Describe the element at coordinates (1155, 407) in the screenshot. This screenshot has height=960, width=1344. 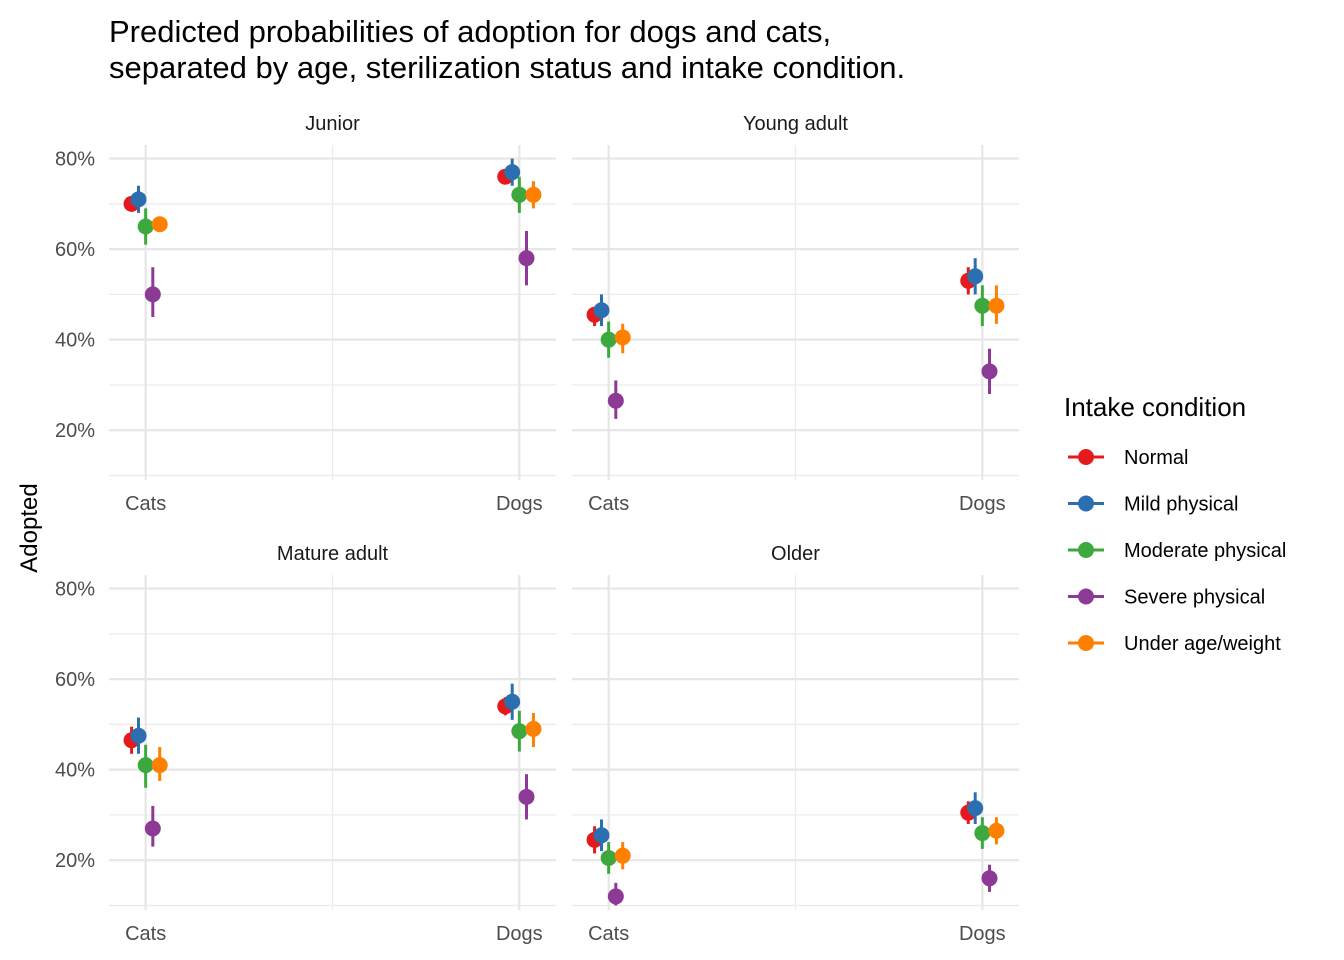
I see `legend-title: Intake condition` at that location.